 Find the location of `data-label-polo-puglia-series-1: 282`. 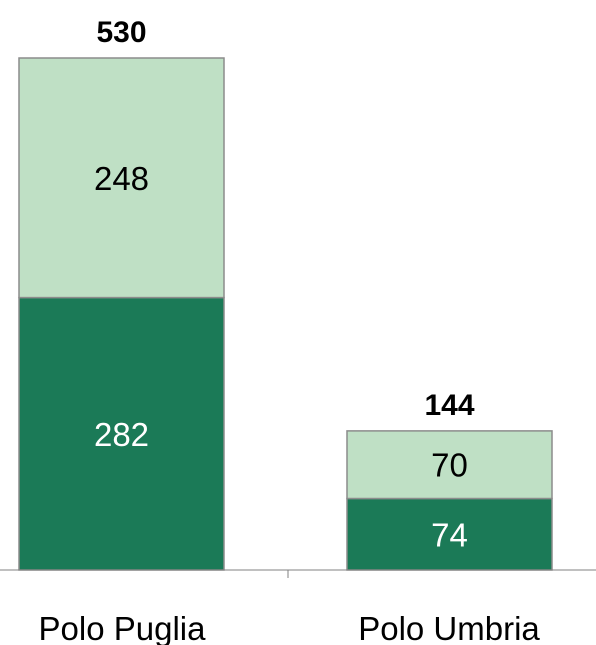

data-label-polo-puglia-series-1: 282 is located at coordinates (121, 434).